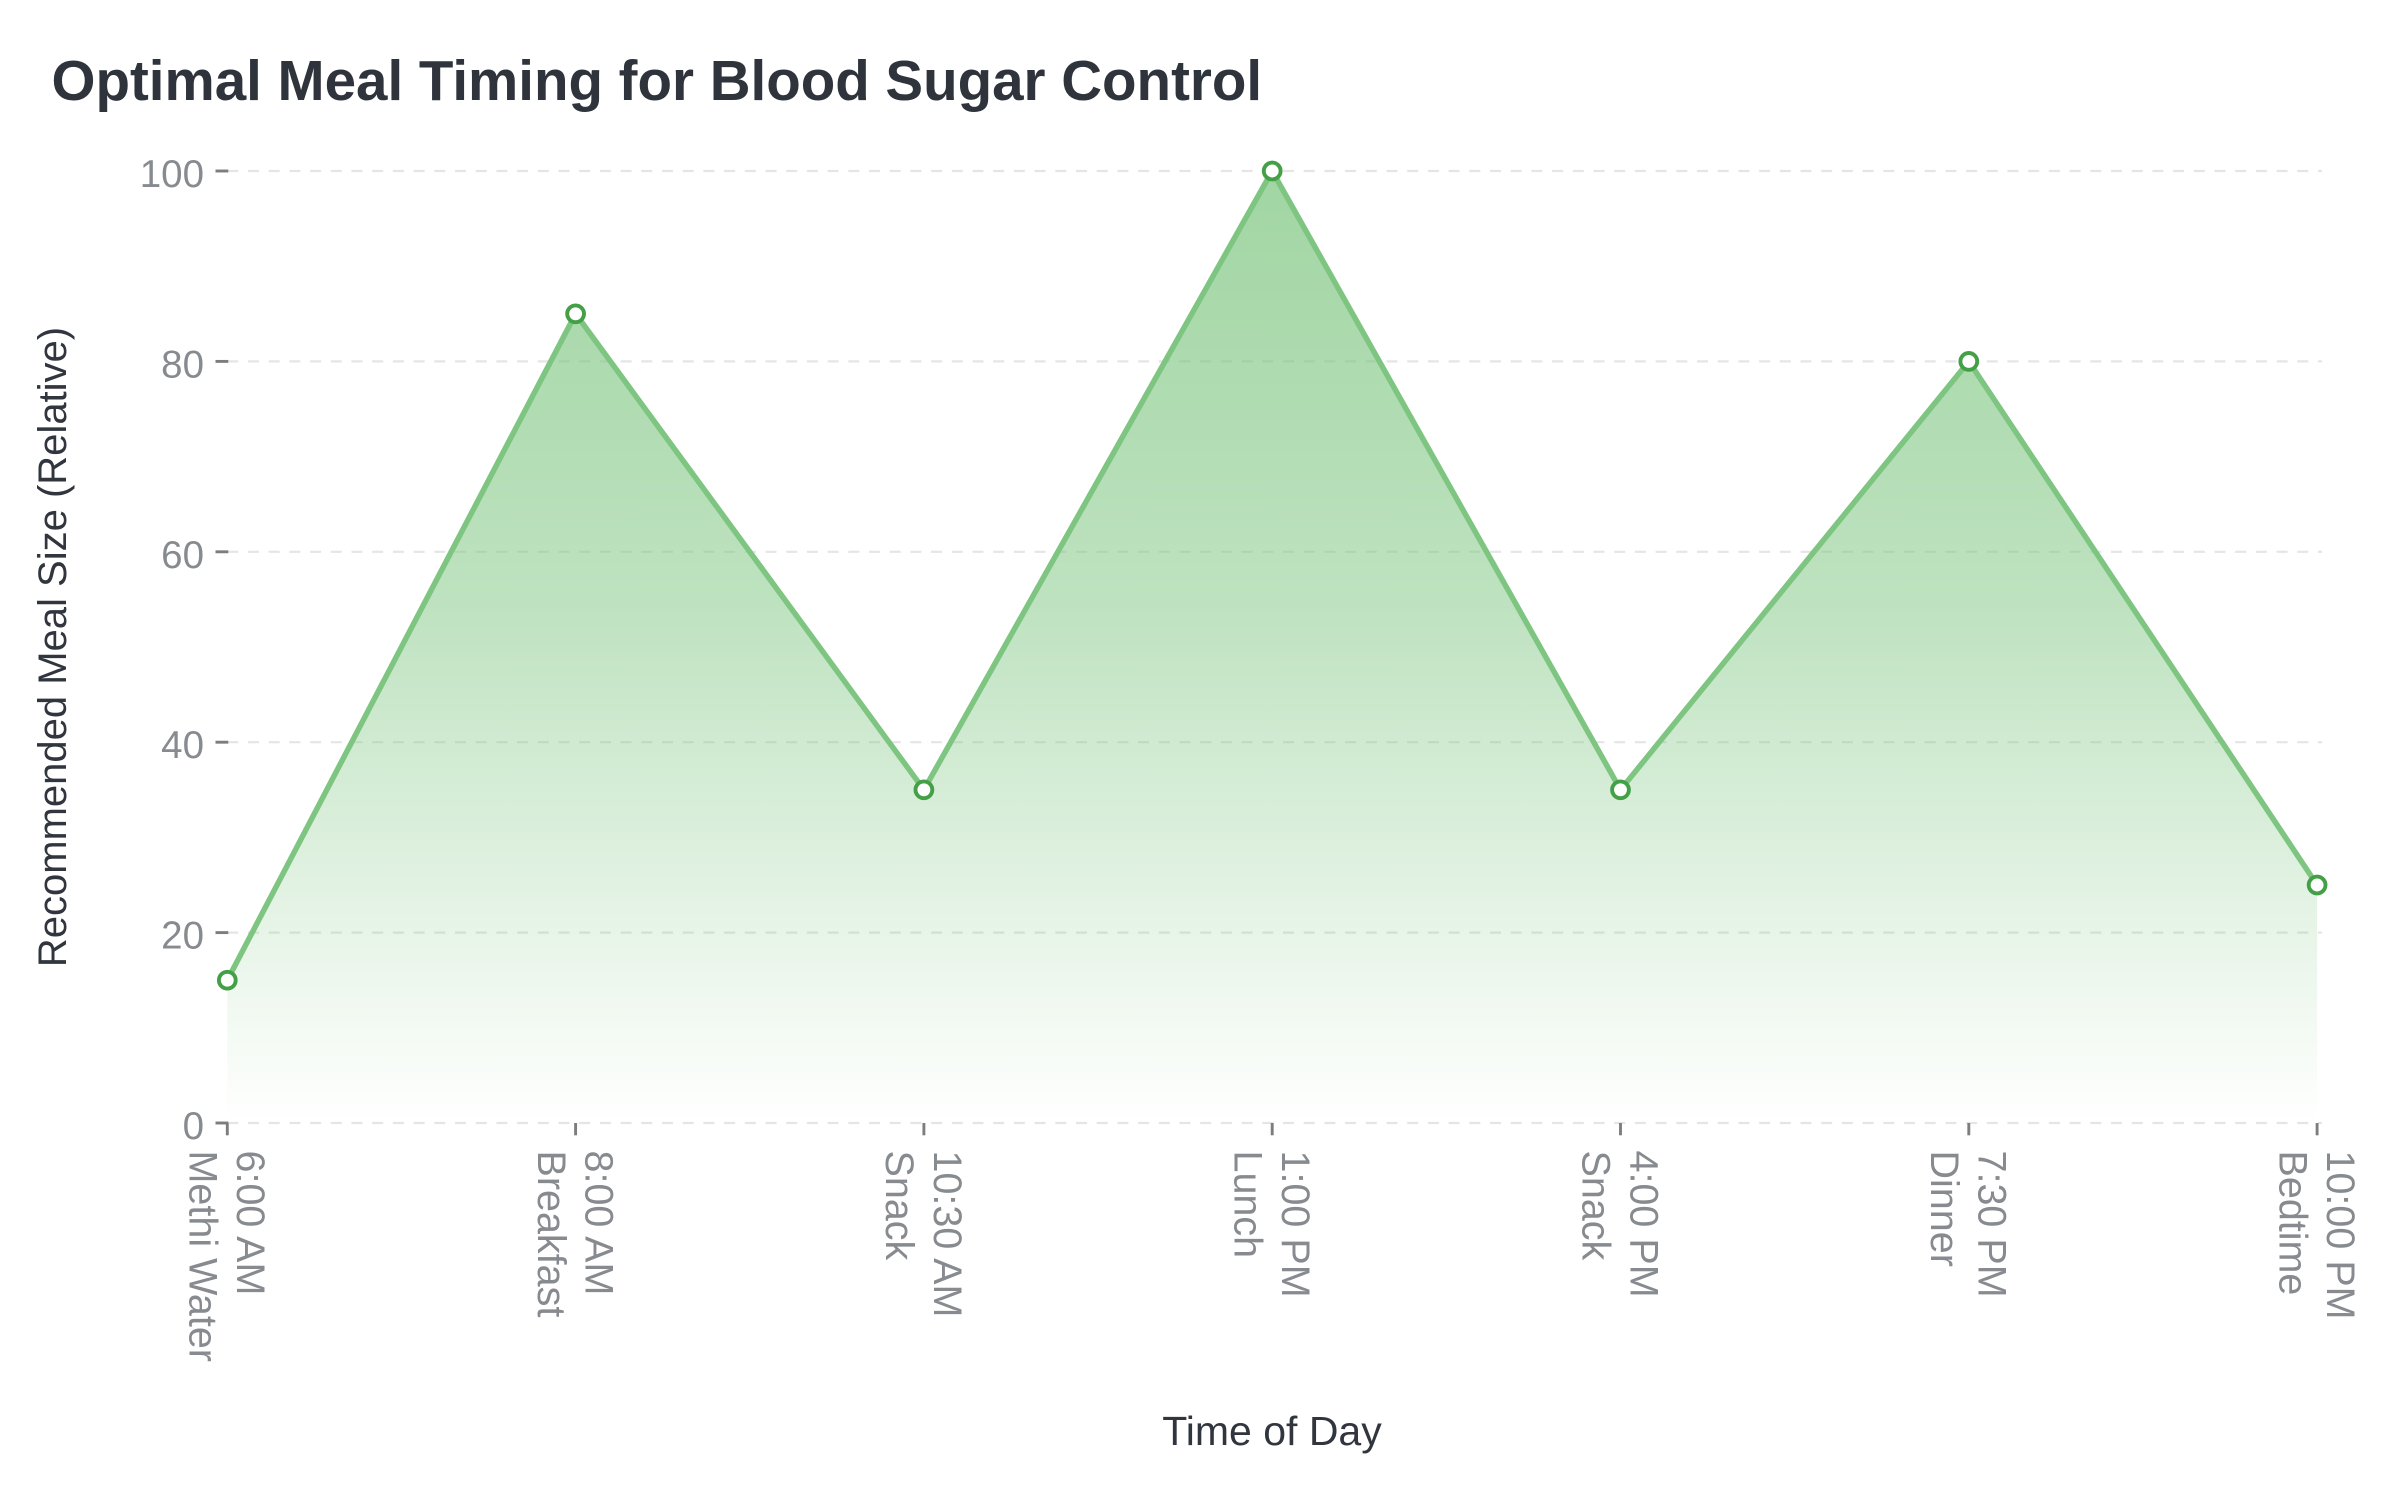  I want to click on svg-text: 6:00 AM, so click(250, 1223).